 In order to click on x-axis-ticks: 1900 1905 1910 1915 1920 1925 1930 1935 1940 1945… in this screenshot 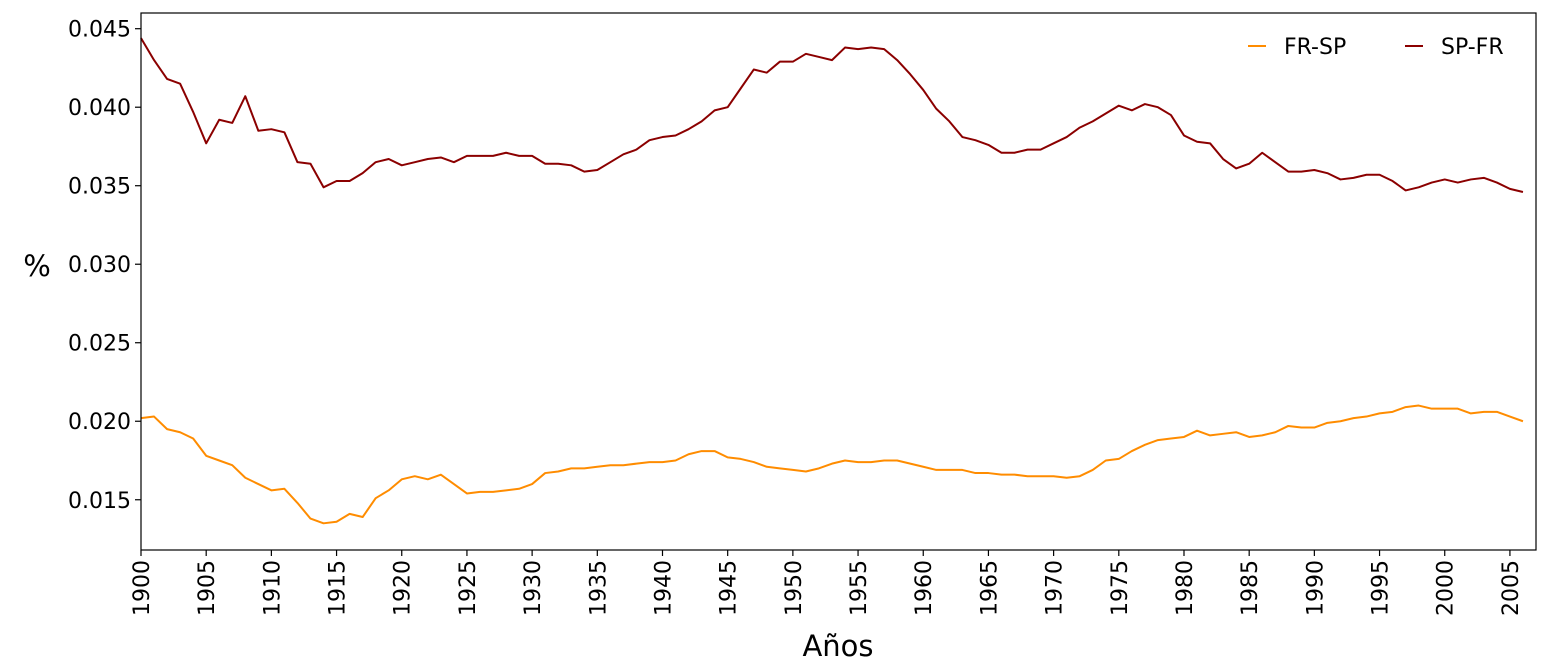, I will do `click(827, 583)`.